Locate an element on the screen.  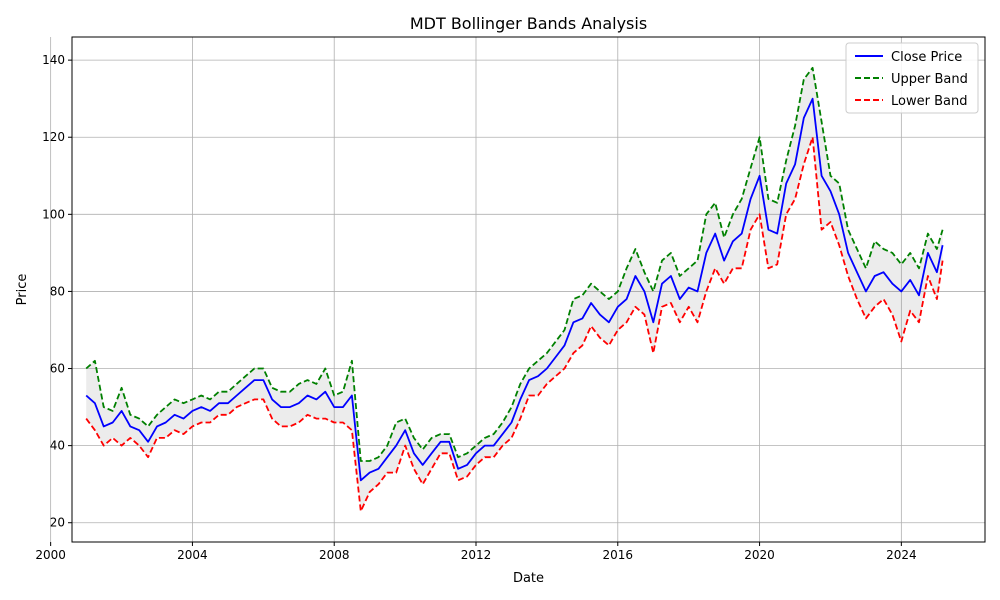
x-axis-title: Date is located at coordinates (528, 578).